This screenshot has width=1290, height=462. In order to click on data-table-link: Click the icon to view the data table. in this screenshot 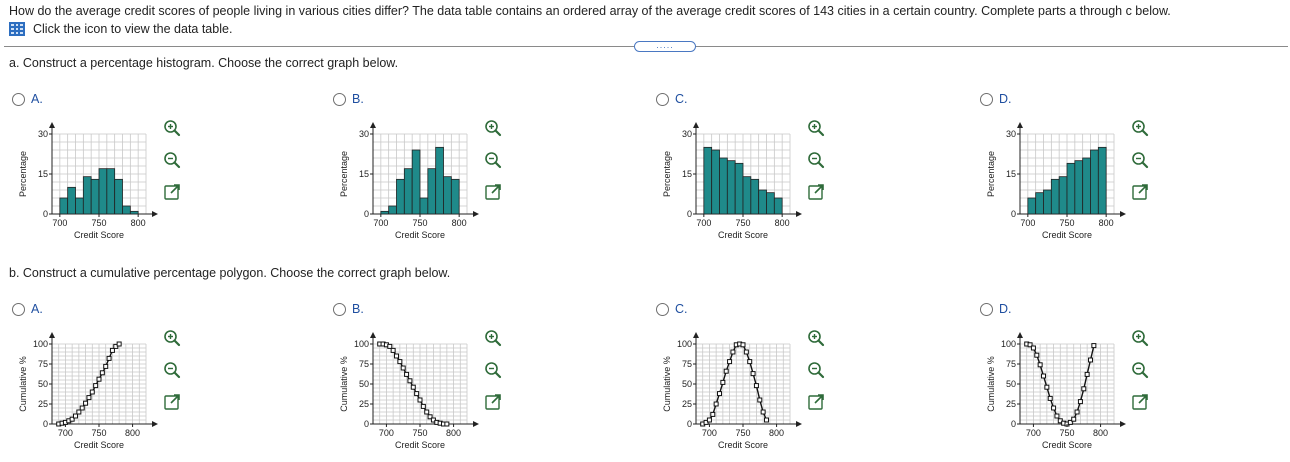, I will do `click(120, 29)`.